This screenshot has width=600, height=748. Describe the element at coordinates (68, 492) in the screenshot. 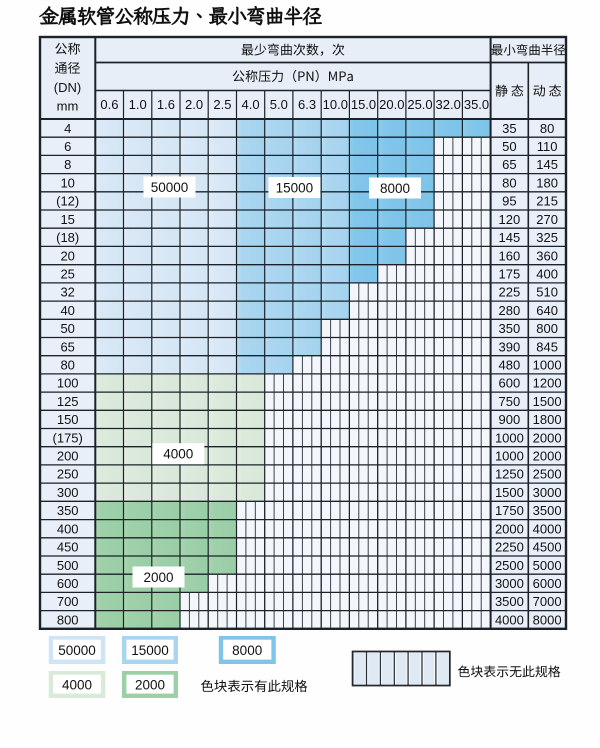

I see `svg-text: 300` at that location.